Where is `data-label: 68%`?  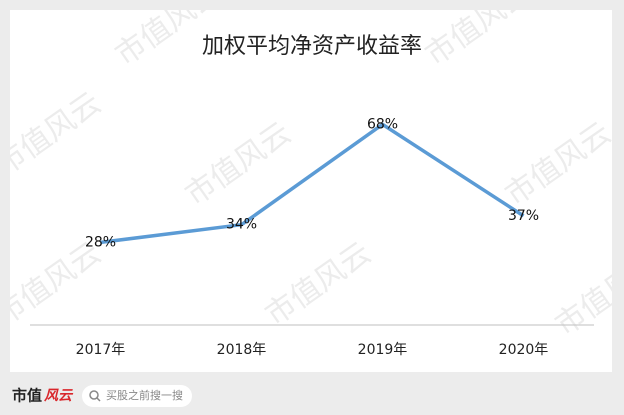 data-label: 68% is located at coordinates (382, 124).